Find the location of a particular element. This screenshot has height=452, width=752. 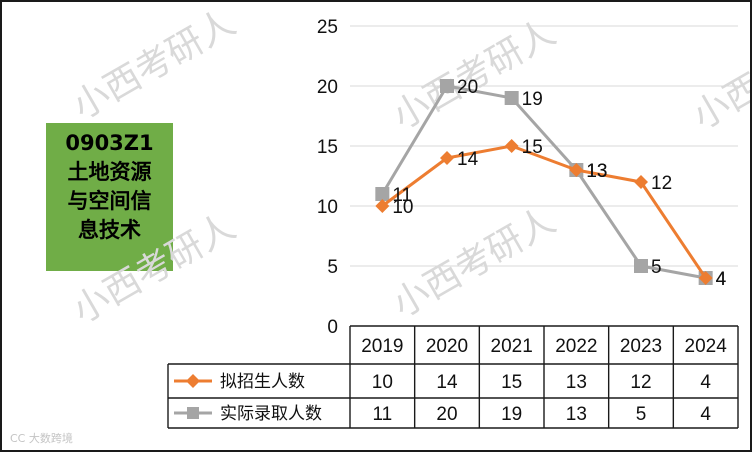

data-label: 14 is located at coordinates (468, 159).